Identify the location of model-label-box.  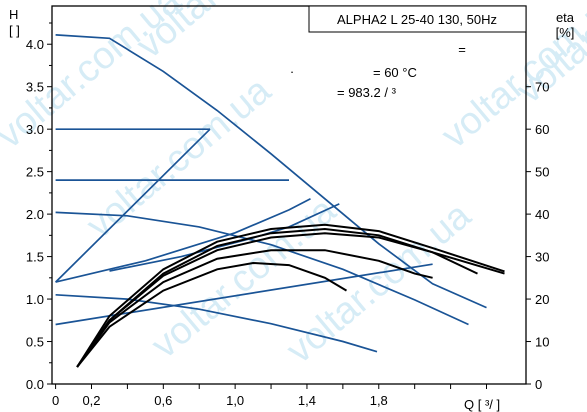
(417, 19).